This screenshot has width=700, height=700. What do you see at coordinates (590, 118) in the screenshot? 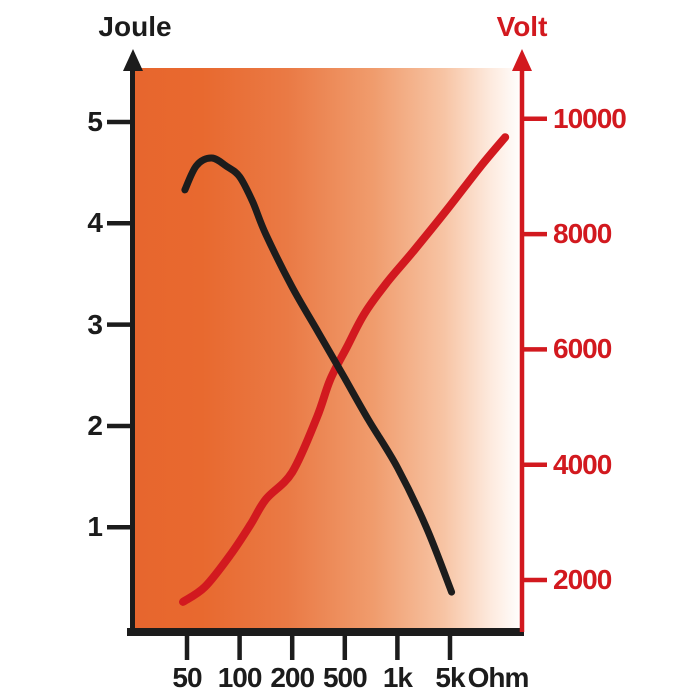
I see `right-tick-label: 10000` at bounding box center [590, 118].